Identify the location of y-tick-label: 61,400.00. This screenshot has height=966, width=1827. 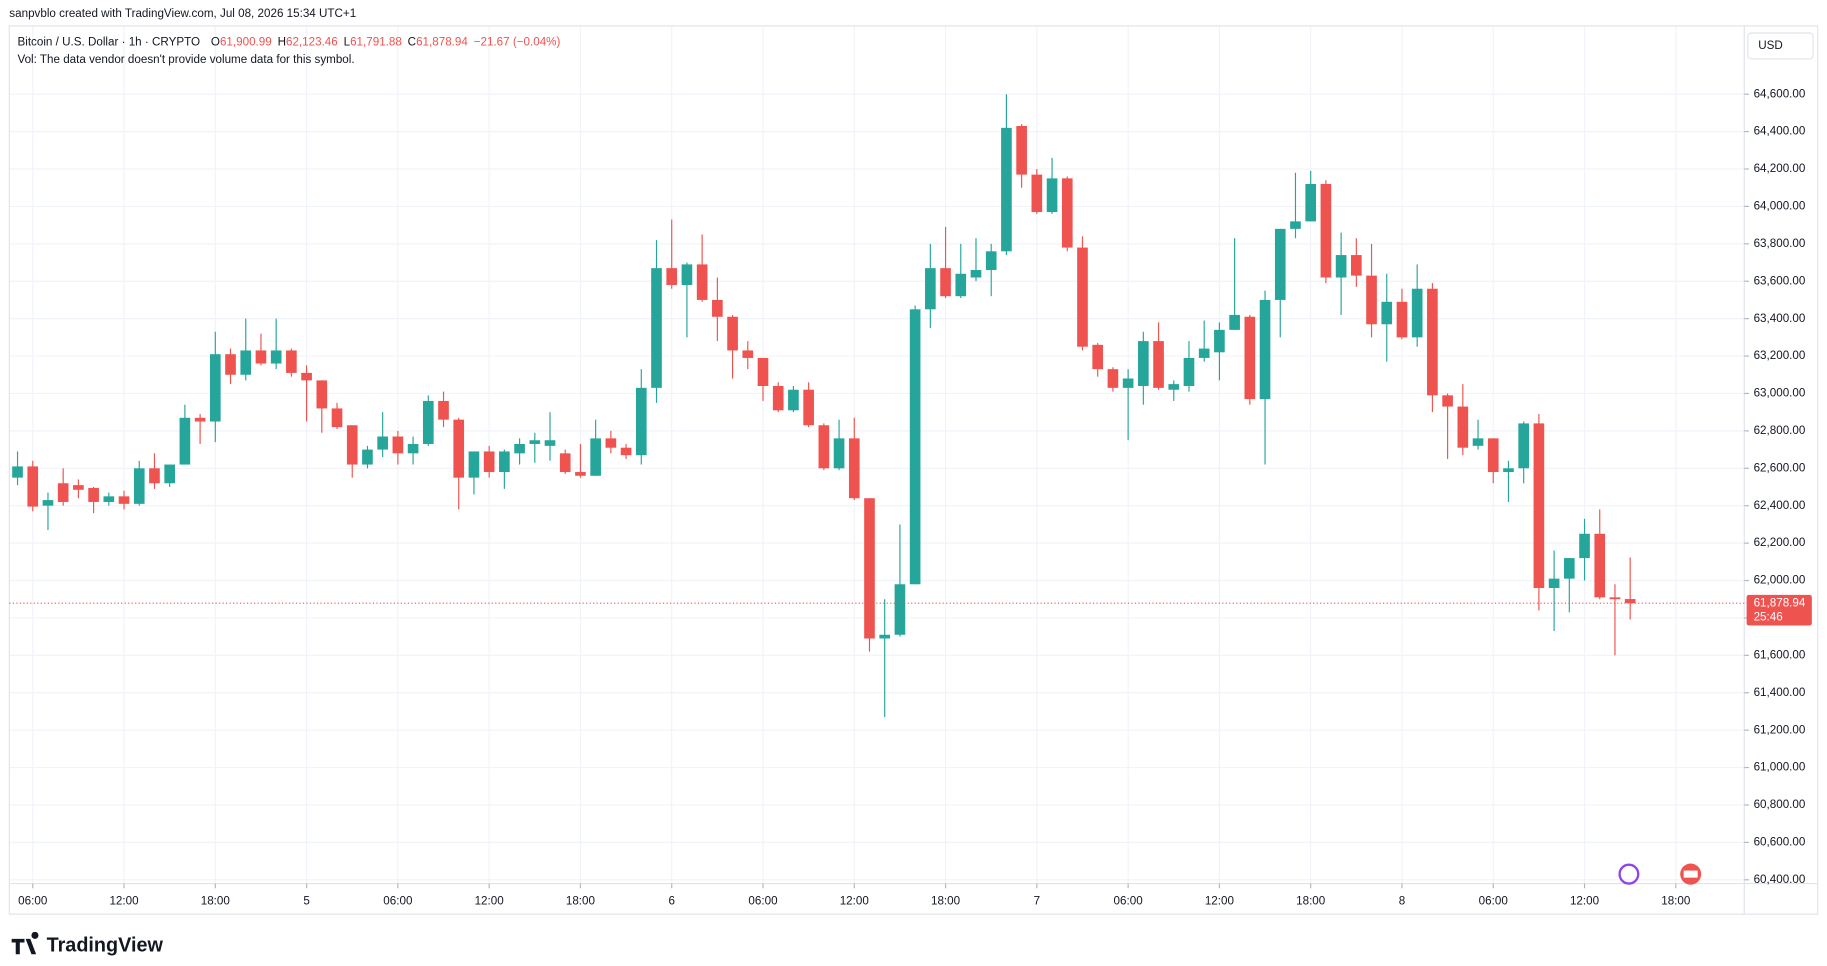
(1780, 692).